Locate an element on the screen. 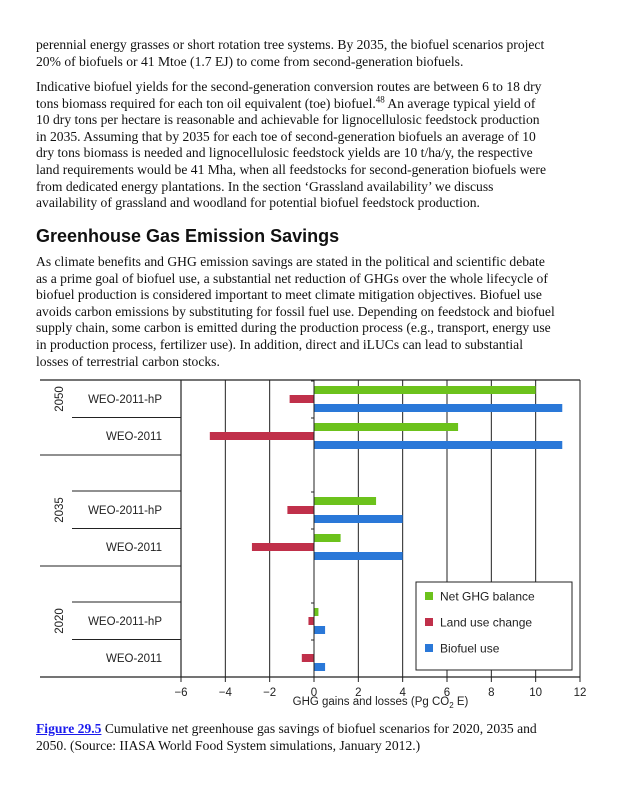  legend-label: Land use change is located at coordinates (486, 623).